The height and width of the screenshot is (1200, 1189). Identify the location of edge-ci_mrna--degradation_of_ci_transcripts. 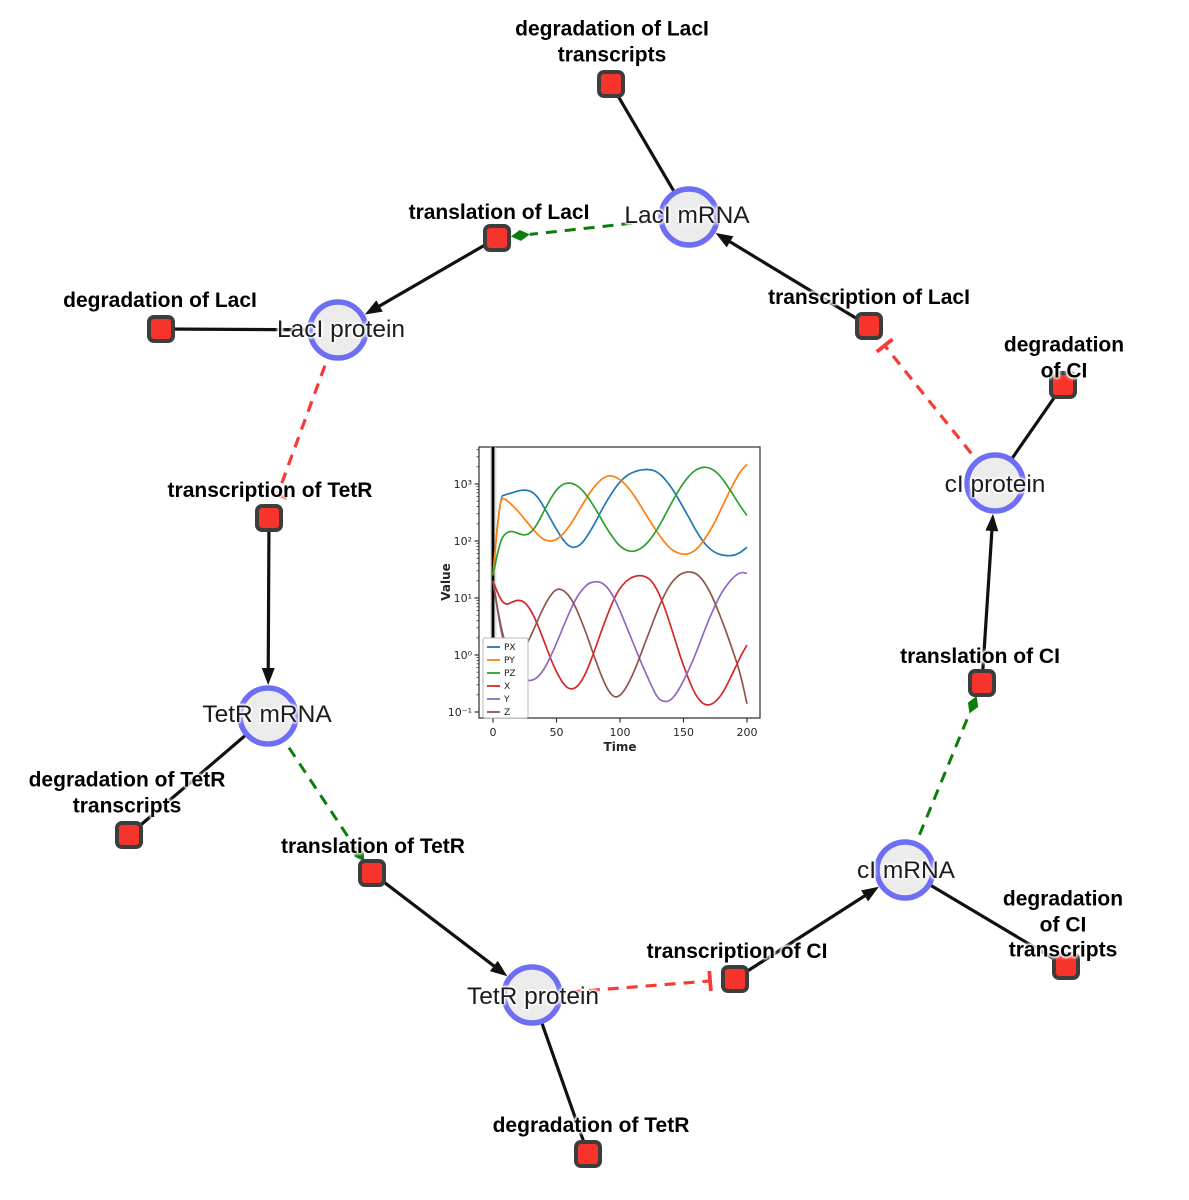
(985, 918).